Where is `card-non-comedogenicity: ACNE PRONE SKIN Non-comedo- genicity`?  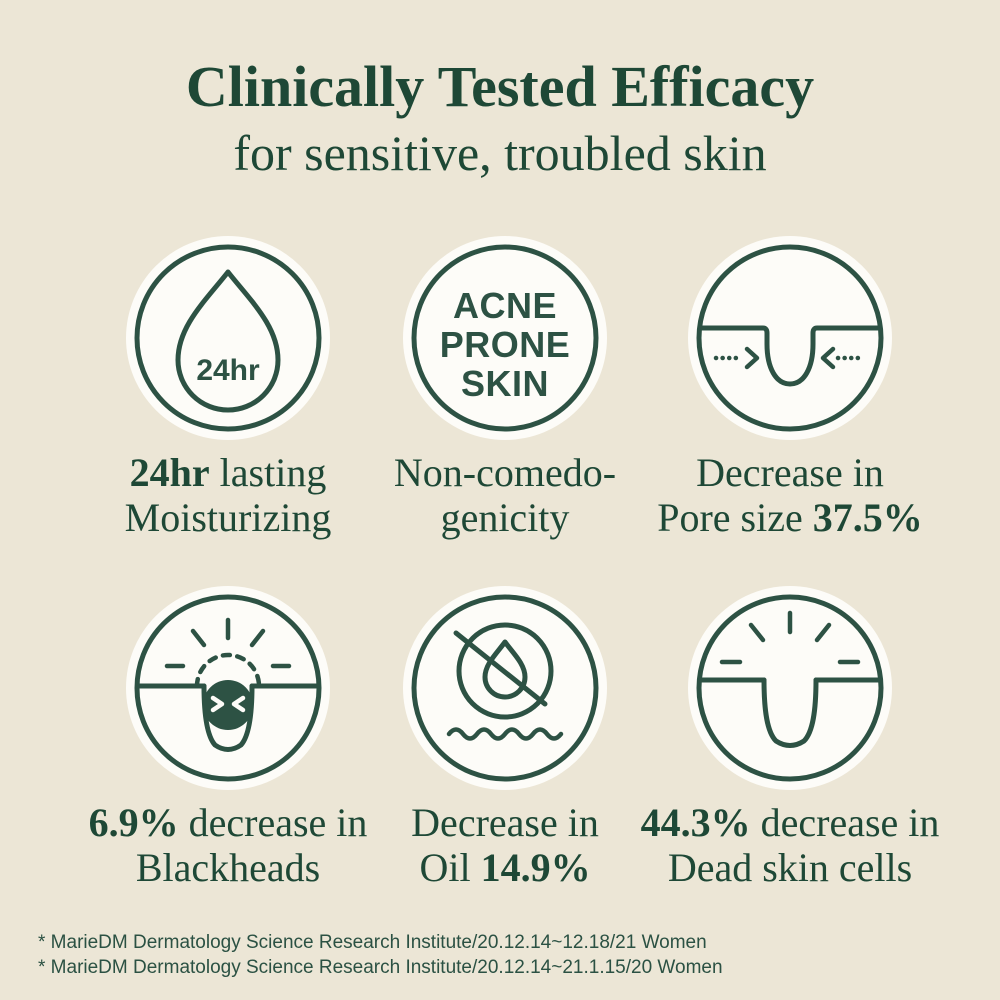 card-non-comedogenicity: ACNE PRONE SKIN Non-comedo- genicity is located at coordinates (505, 388).